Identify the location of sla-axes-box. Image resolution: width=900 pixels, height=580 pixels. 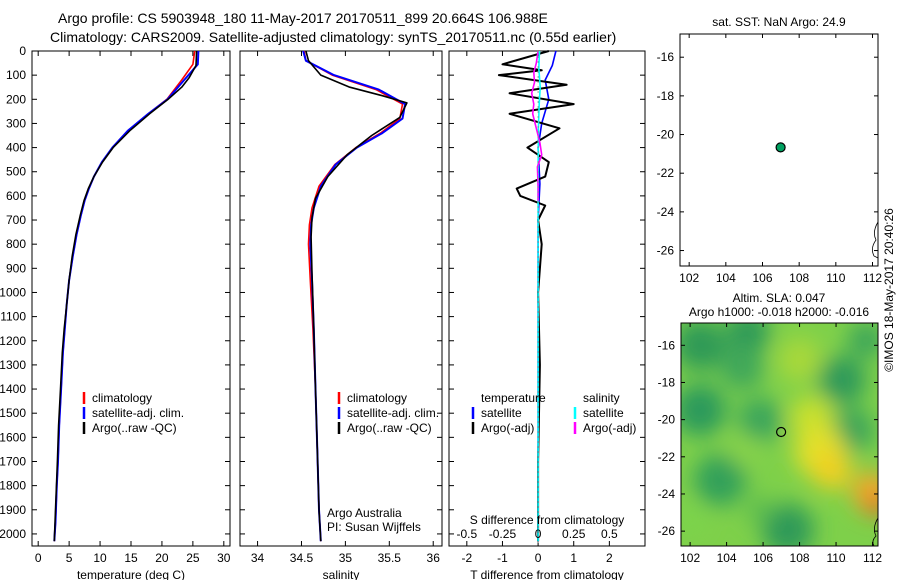
(779, 434).